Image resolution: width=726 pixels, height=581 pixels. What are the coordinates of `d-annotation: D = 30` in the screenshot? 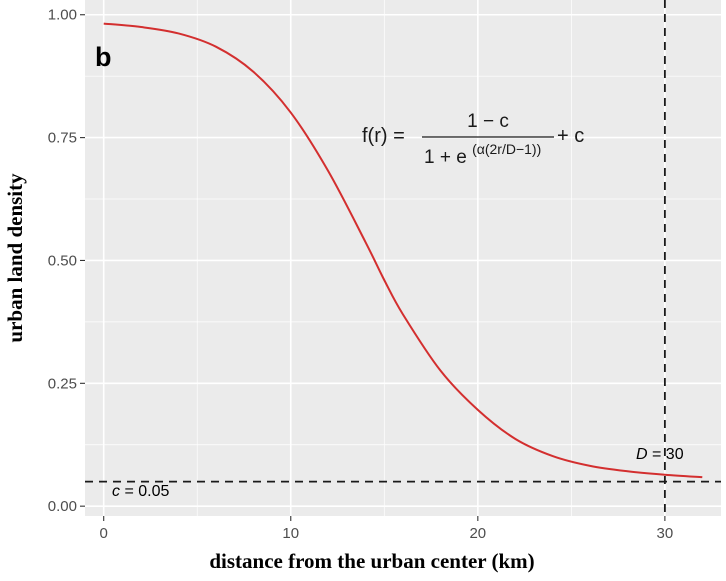 It's located at (660, 454).